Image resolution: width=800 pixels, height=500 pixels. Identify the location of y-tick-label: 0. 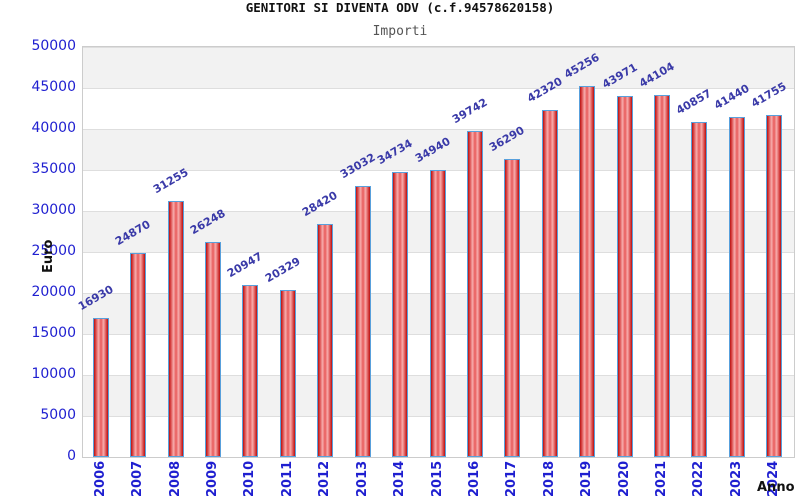
(71, 456).